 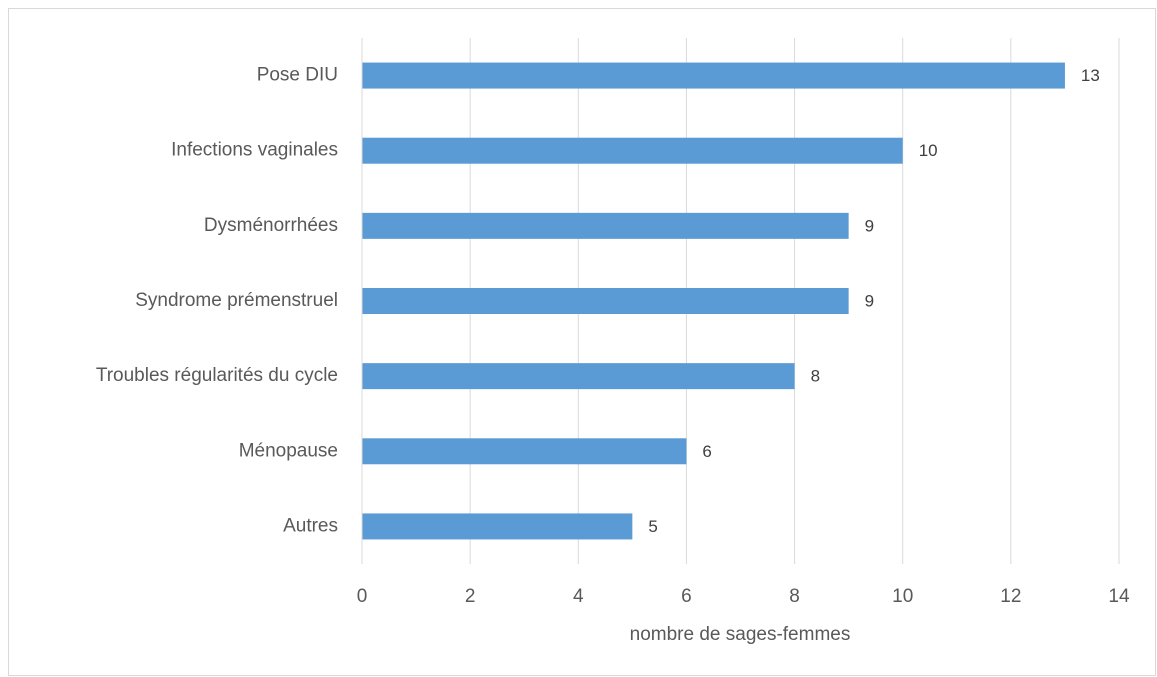 I want to click on value-label: 10, so click(x=928, y=150).